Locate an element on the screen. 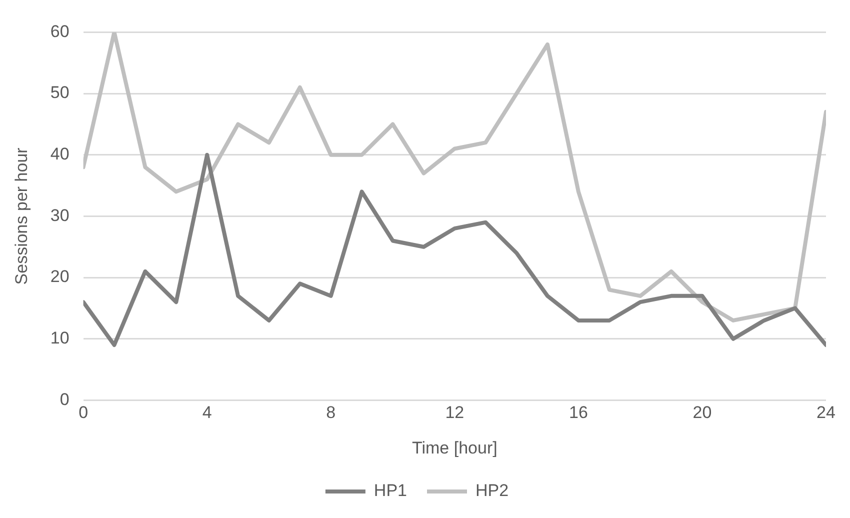  legend-label: HP2 is located at coordinates (492, 490).